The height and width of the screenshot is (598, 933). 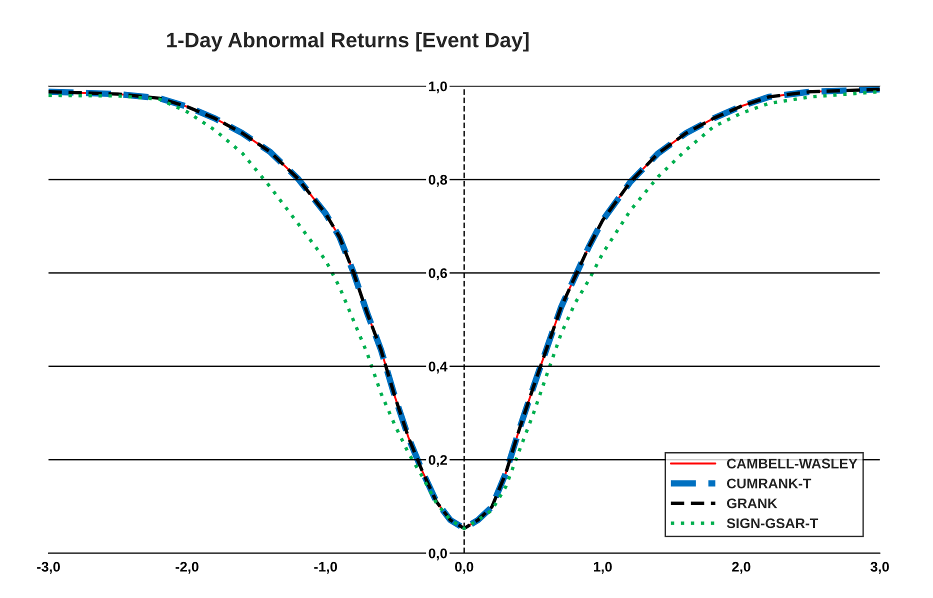 I want to click on y-tick-label: 0,6, so click(x=437, y=274).